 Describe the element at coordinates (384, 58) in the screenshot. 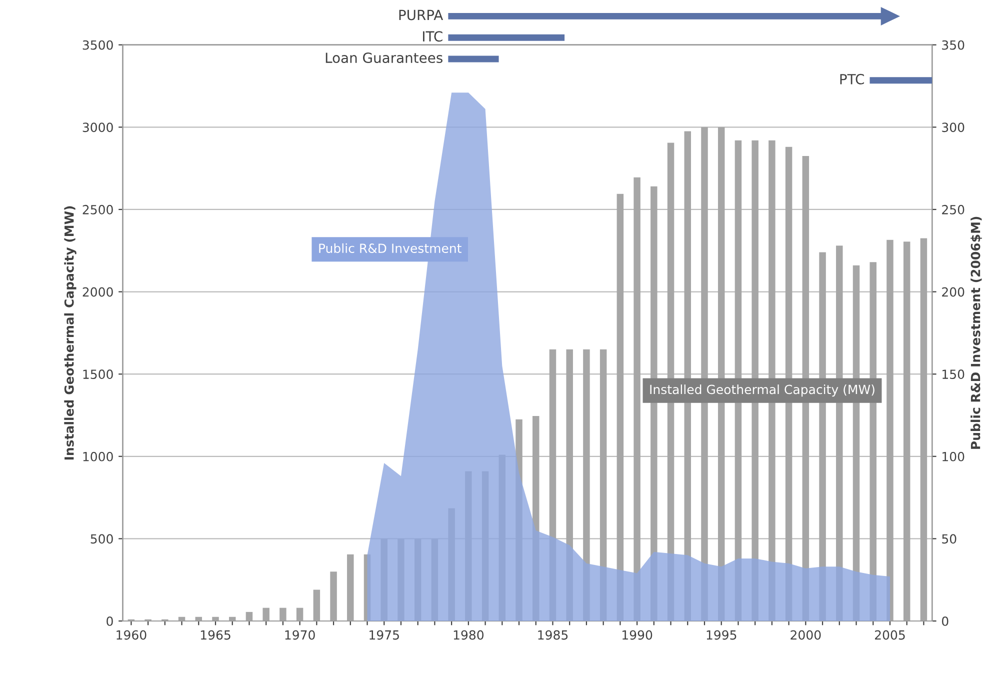

I see `category-label: Loan Guarantees` at that location.